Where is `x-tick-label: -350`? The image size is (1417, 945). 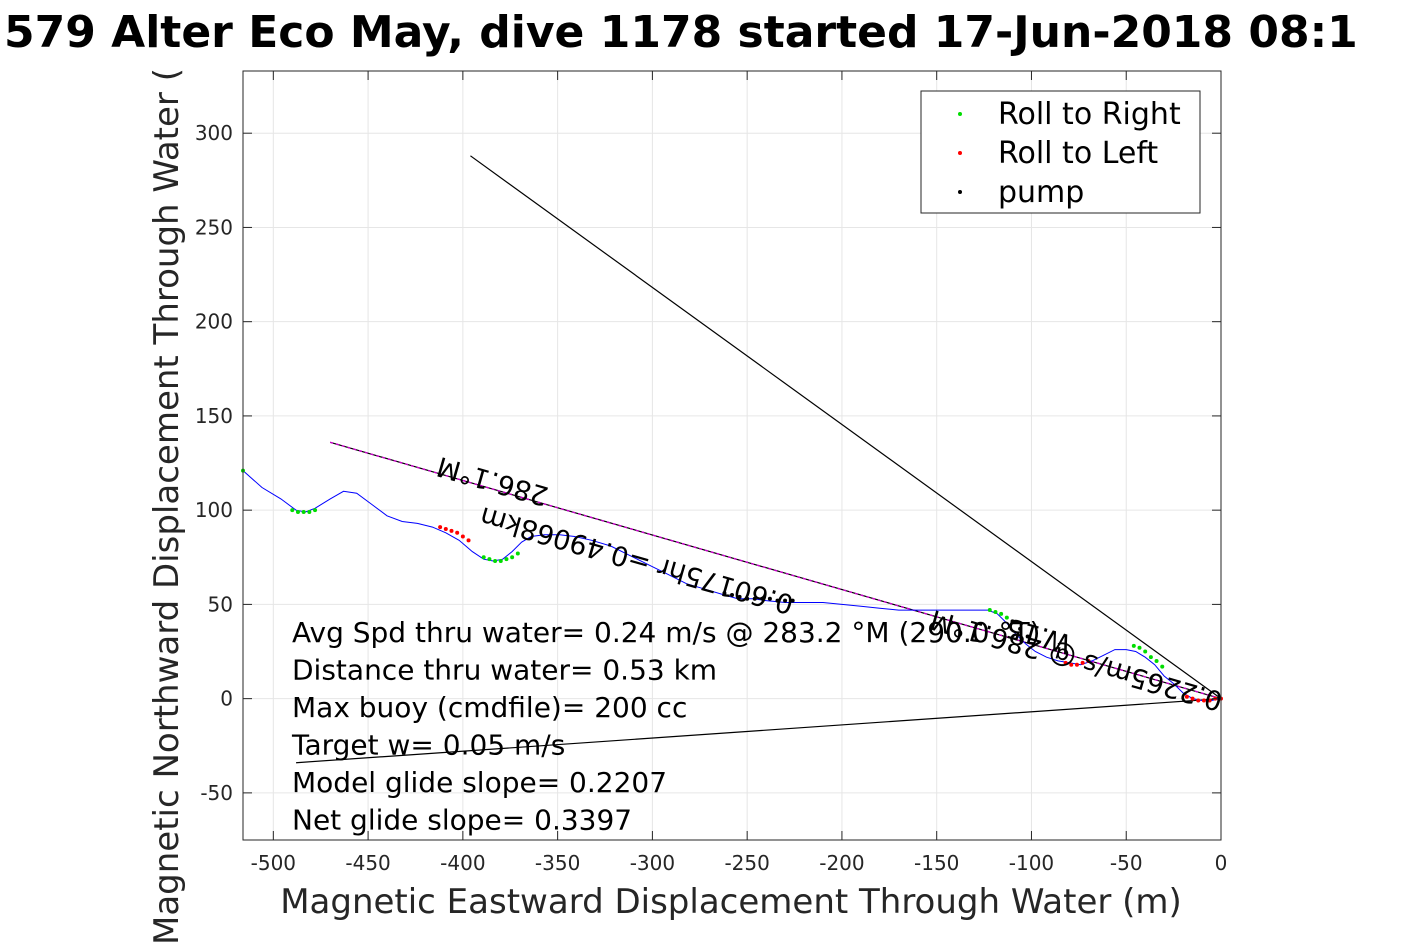
x-tick-label: -350 is located at coordinates (557, 863).